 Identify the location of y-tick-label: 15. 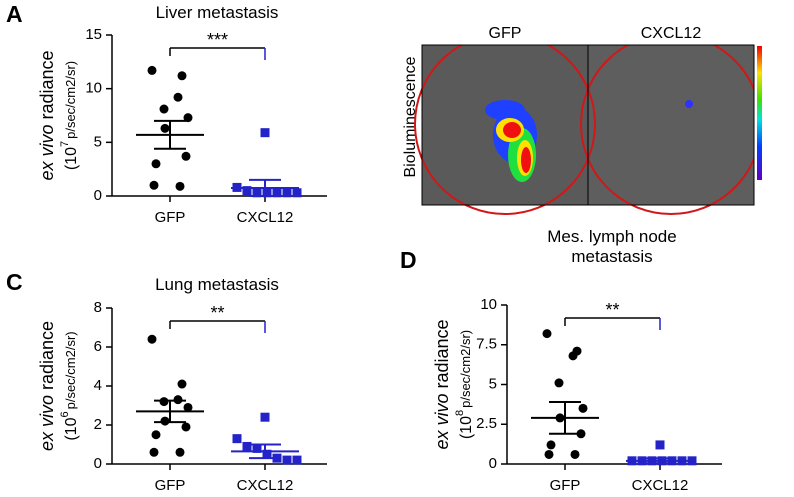
(93, 34).